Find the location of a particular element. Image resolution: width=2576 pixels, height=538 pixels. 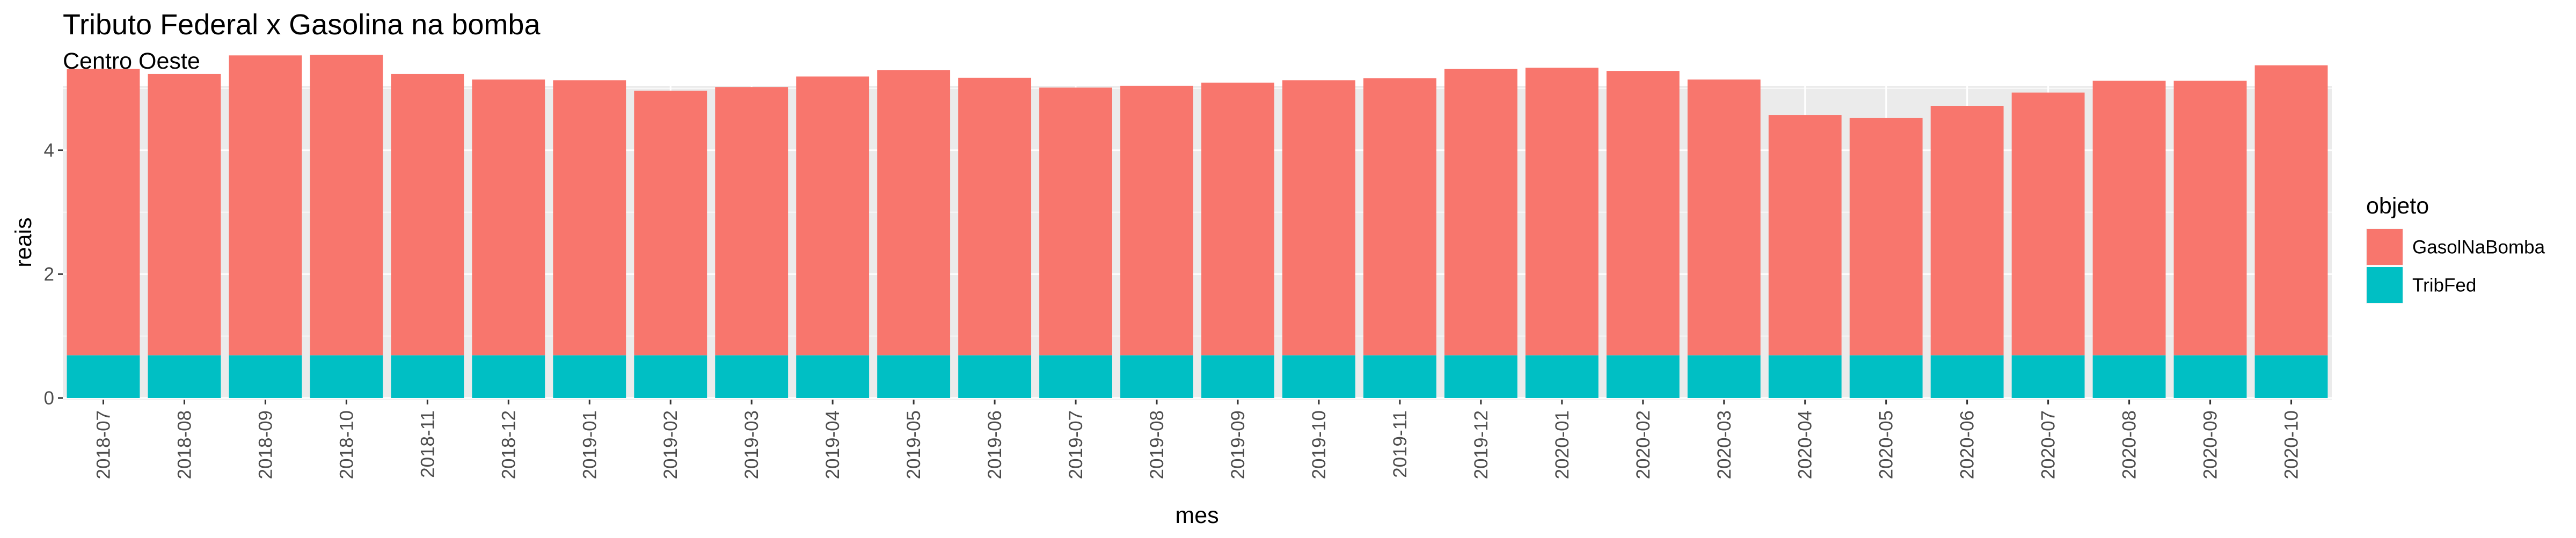

x-tick-label: 2018-10 is located at coordinates (346, 445).